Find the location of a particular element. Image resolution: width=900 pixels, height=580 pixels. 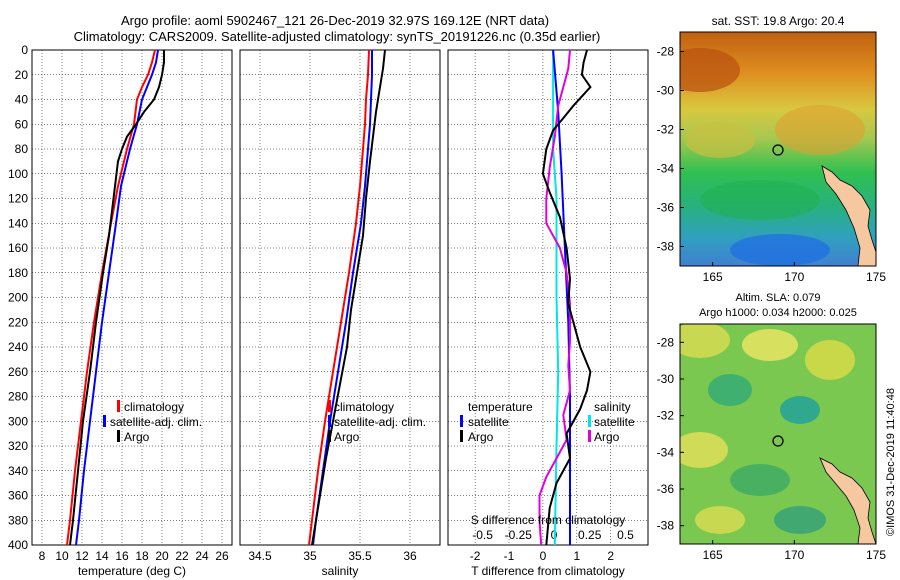

sst-map-title: sat. SST: 19.8 Argo: 20.4 is located at coordinates (778, 21).